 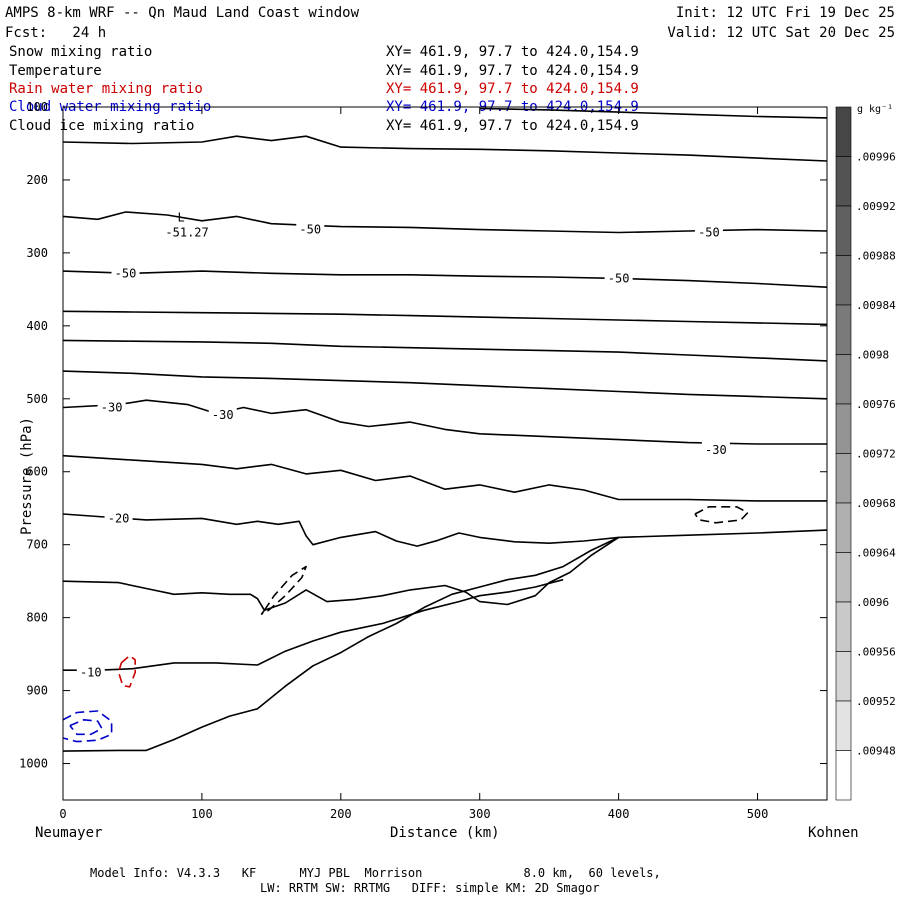 I want to click on valid-time: Valid: 12 UTC Sat 20 Dec 25, so click(x=781, y=33).